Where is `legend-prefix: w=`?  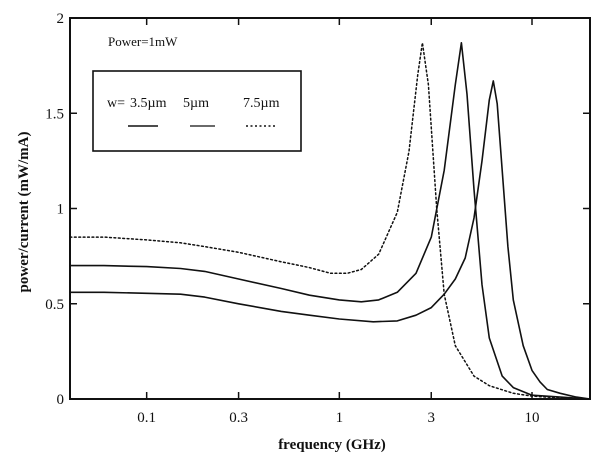
legend-prefix: w= is located at coordinates (116, 103).